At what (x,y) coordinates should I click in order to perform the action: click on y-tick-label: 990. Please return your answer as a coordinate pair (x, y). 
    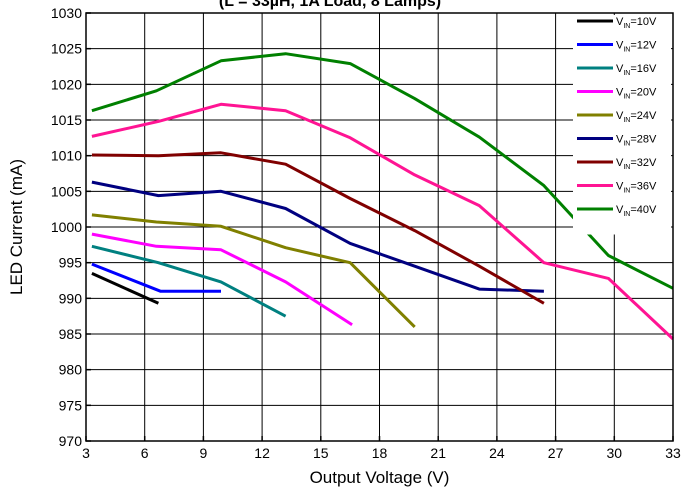
    Looking at the image, I should click on (71, 298).